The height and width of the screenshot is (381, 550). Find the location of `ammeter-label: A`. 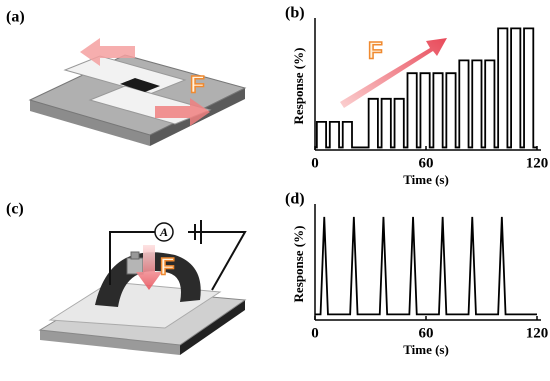

ammeter-label: A is located at coordinates (163, 232).